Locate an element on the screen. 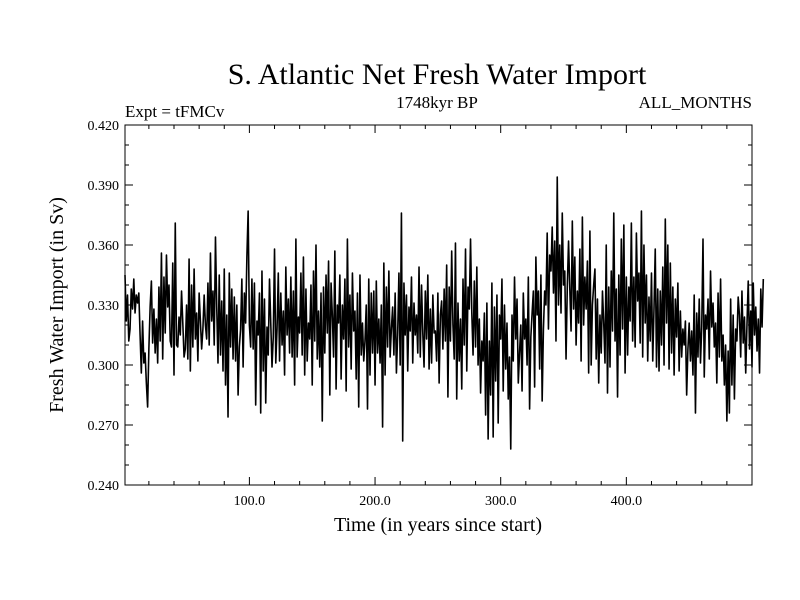 The height and width of the screenshot is (600, 800). x-axis-title: Time (in years since start) is located at coordinates (438, 525).